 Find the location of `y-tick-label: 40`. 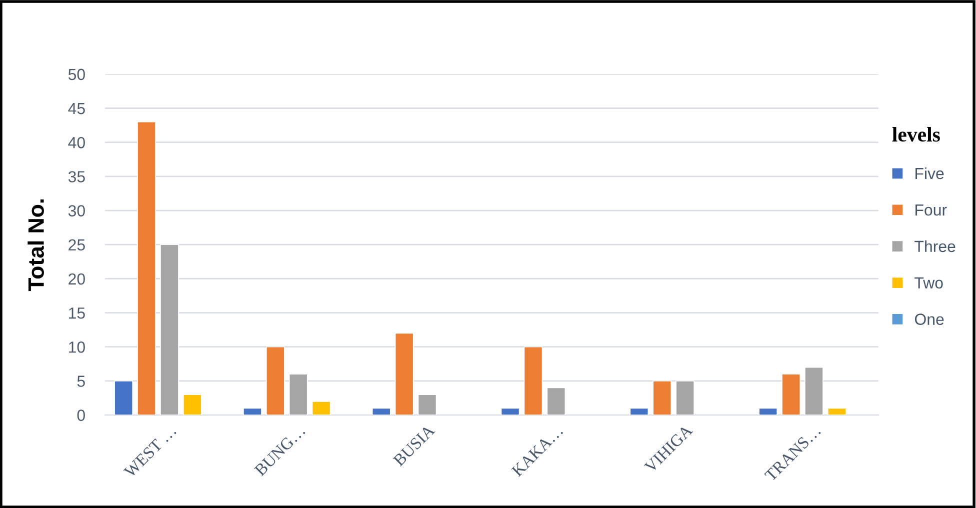

y-tick-label: 40 is located at coordinates (76, 142).